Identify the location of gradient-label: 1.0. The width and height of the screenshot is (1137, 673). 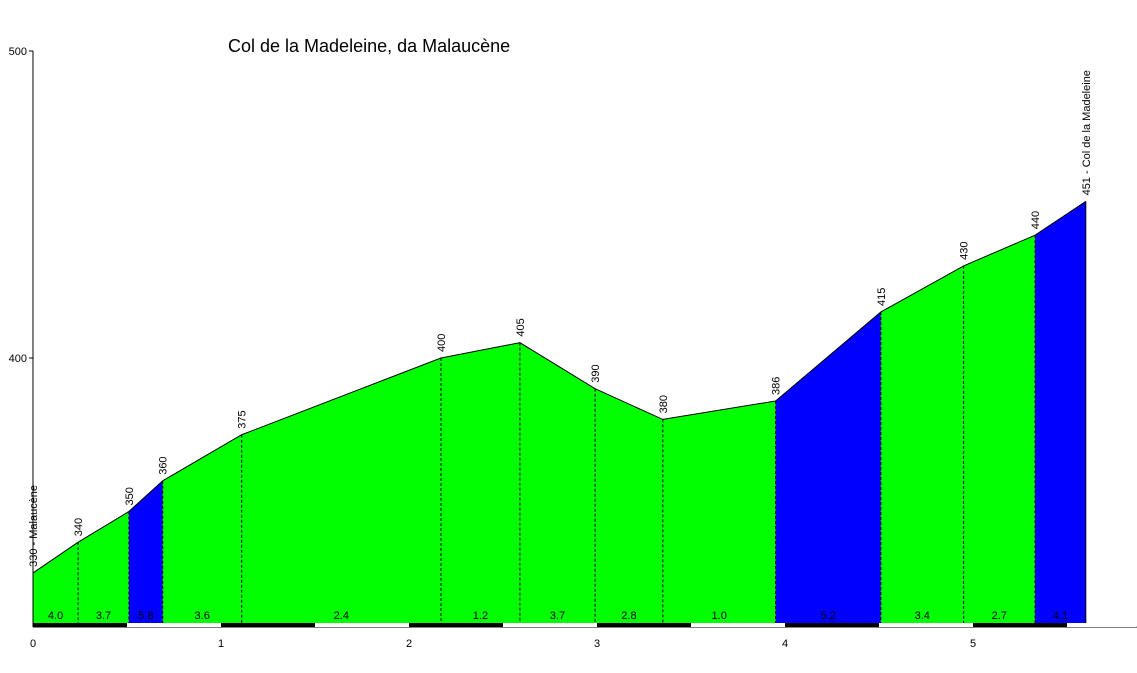
(719, 616).